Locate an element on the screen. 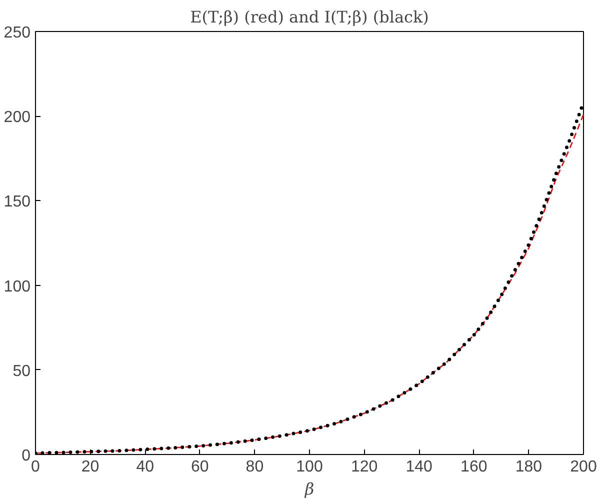 This screenshot has height=501, width=597. y-tick-label: 50 is located at coordinates (21, 371).